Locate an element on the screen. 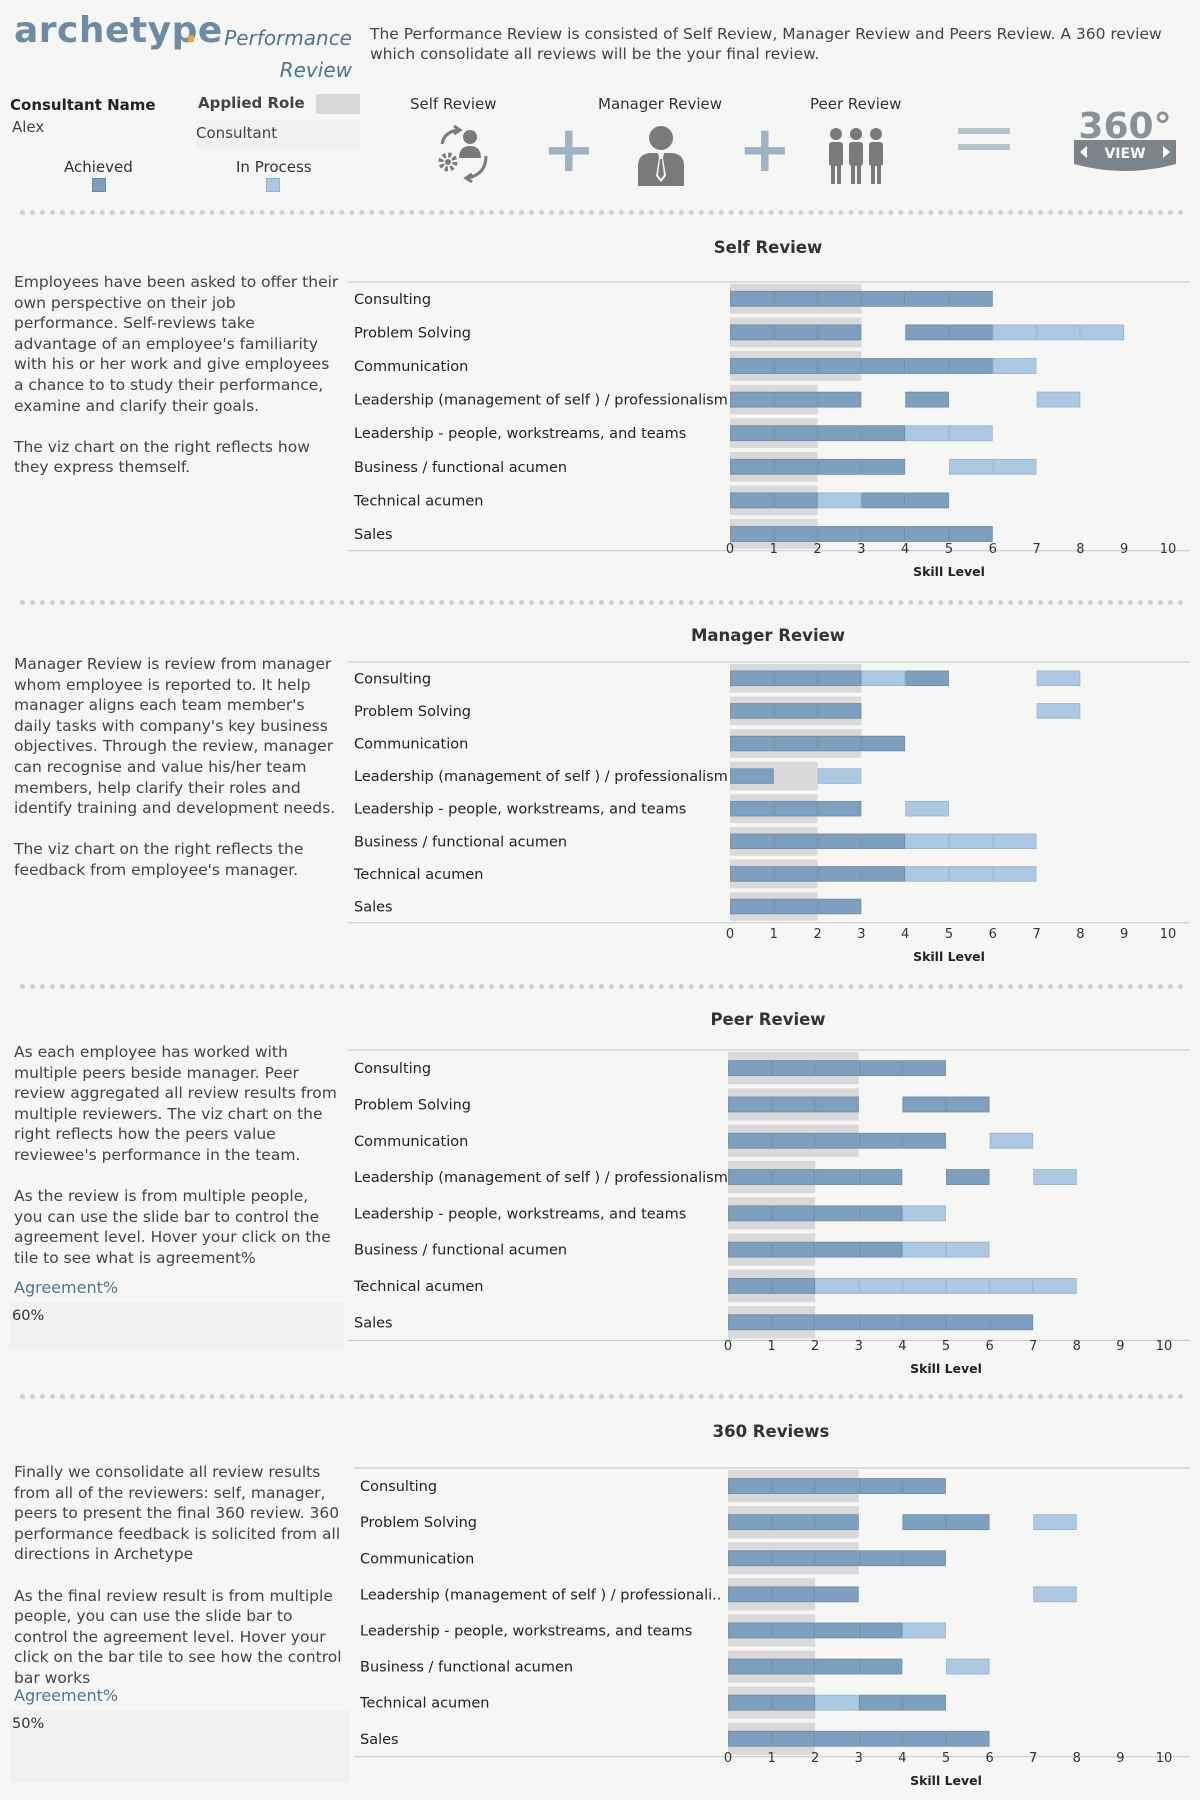  peer-agreement-control: 60% is located at coordinates (177, 1325).